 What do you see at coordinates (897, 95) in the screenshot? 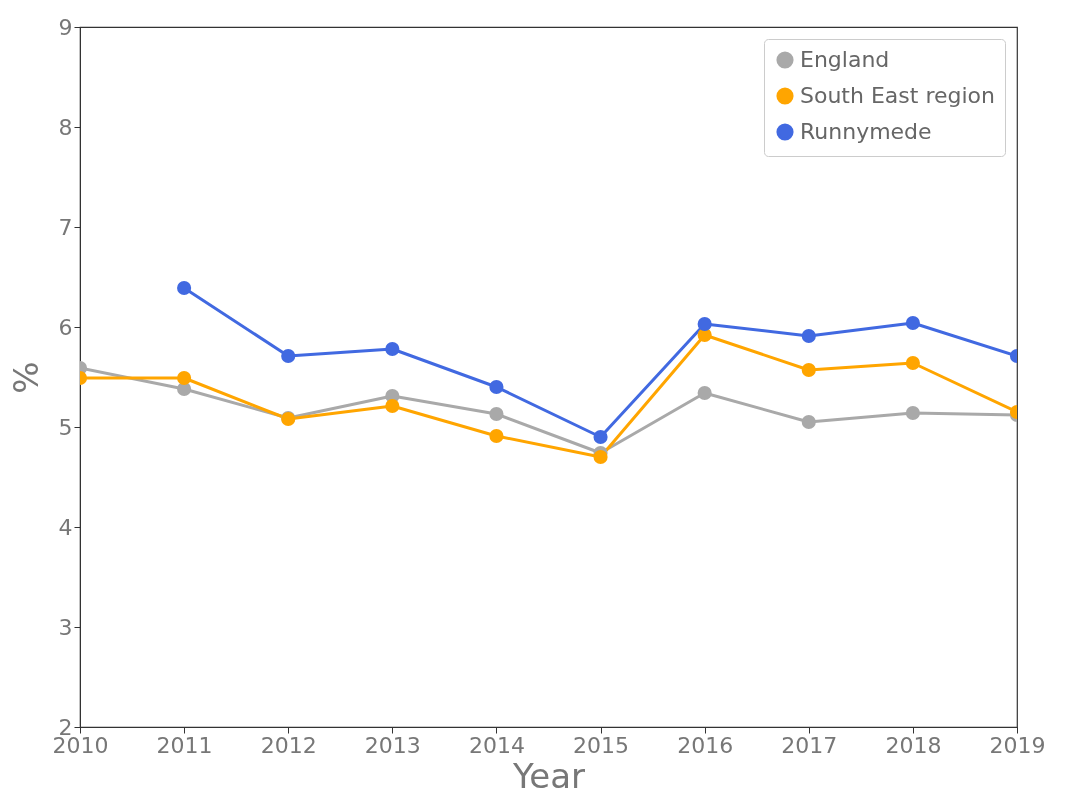
I see `legend-label: South East region` at bounding box center [897, 95].